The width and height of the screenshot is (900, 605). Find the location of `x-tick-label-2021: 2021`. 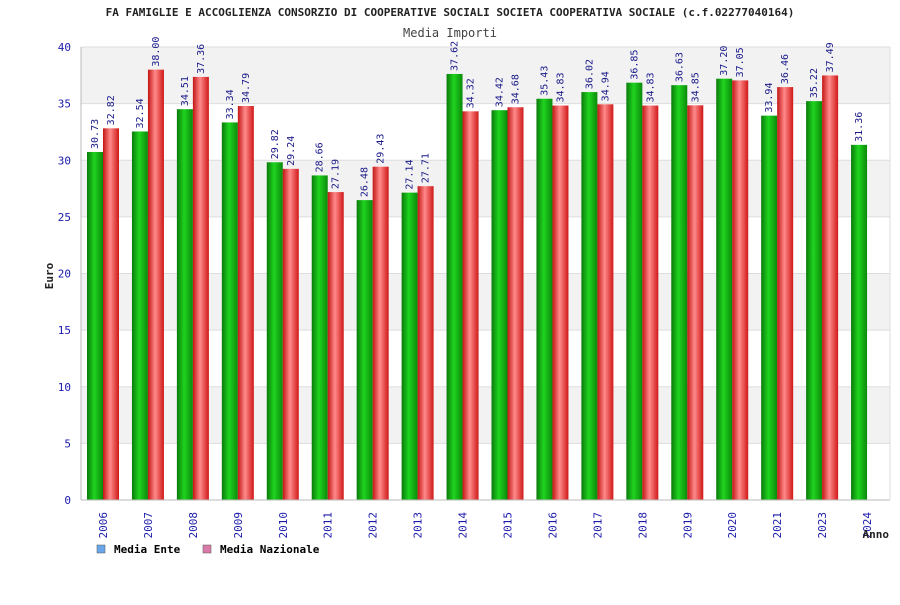

x-tick-label-2021: 2021 is located at coordinates (777, 525).